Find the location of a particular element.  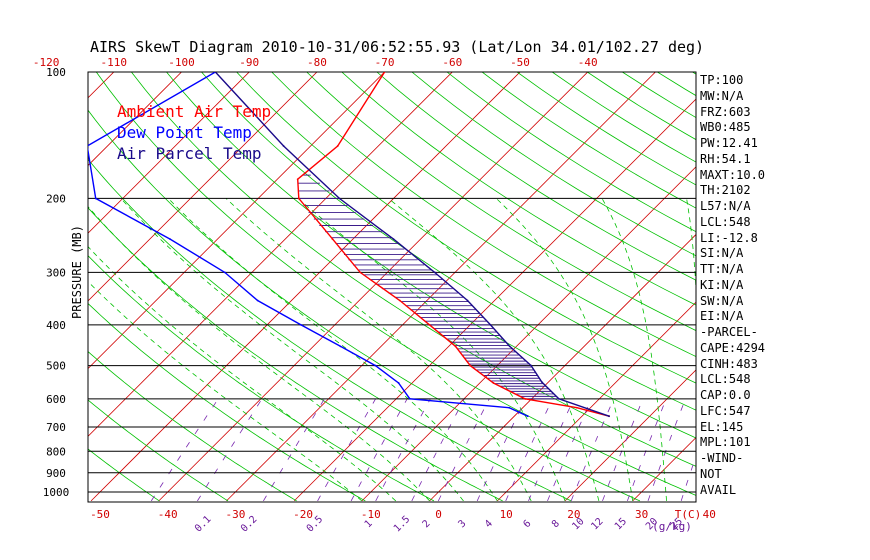

pressure-tick-label: 800 is located at coordinates (56, 451).